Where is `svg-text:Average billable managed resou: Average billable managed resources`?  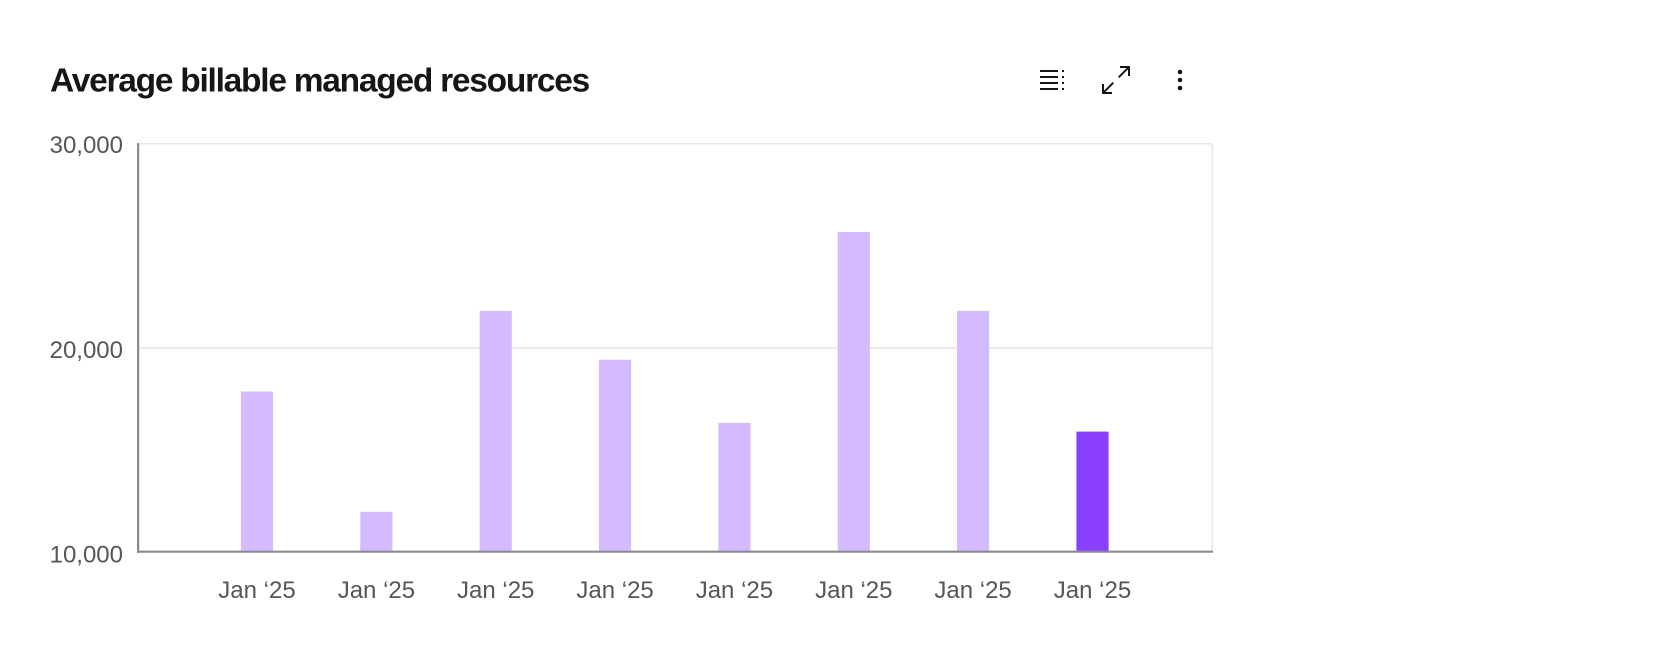
svg-text:Average billable managed resou: Average billable managed resources is located at coordinates (320, 81).